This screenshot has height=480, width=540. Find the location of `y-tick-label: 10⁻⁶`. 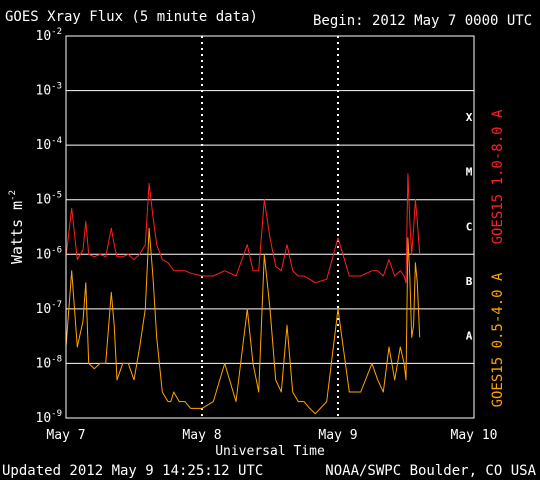

y-tick-label: 10⁻⁶ is located at coordinates (49, 253).